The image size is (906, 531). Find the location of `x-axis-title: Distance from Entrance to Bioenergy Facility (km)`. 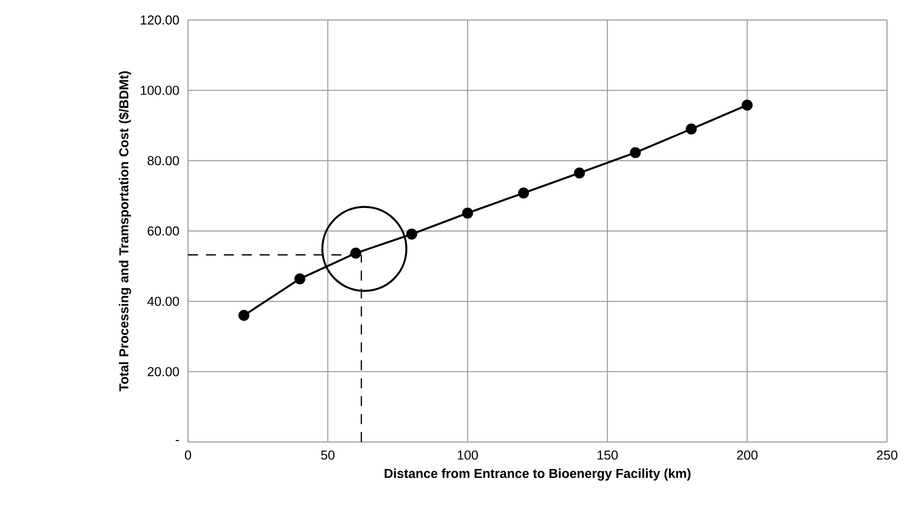

x-axis-title: Distance from Entrance to Bioenergy Facility (km) is located at coordinates (537, 474).